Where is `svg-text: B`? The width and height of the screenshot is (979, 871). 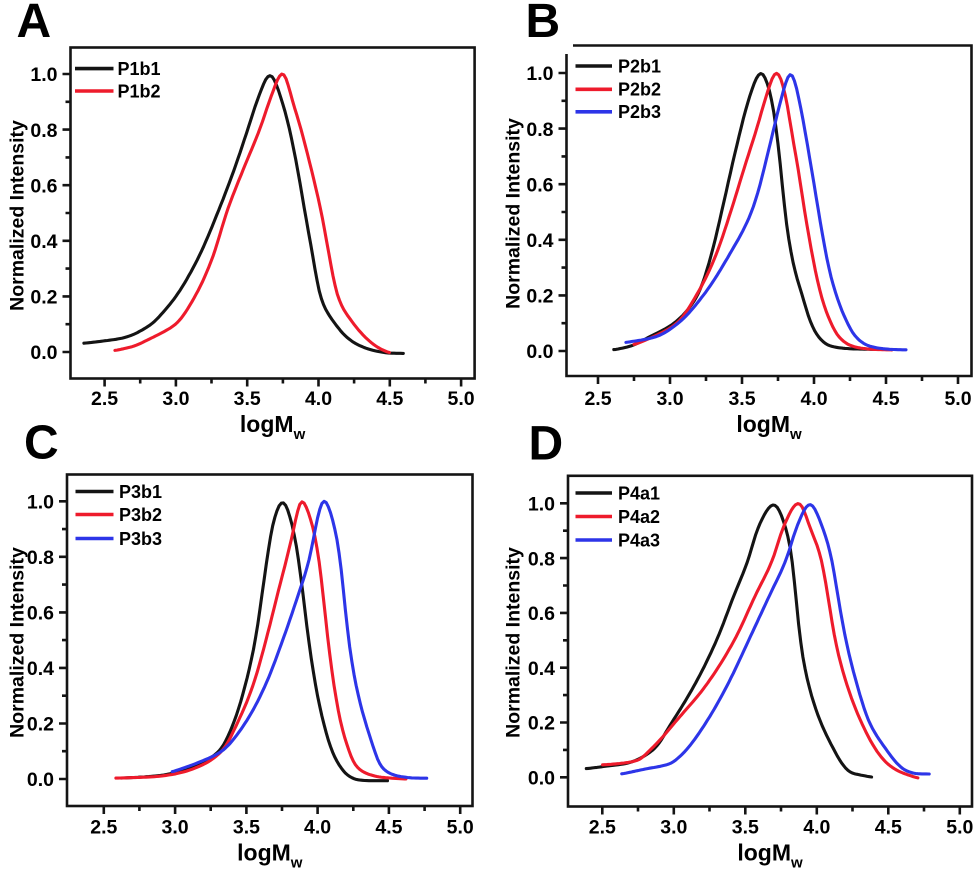
svg-text: B is located at coordinates (543, 24).